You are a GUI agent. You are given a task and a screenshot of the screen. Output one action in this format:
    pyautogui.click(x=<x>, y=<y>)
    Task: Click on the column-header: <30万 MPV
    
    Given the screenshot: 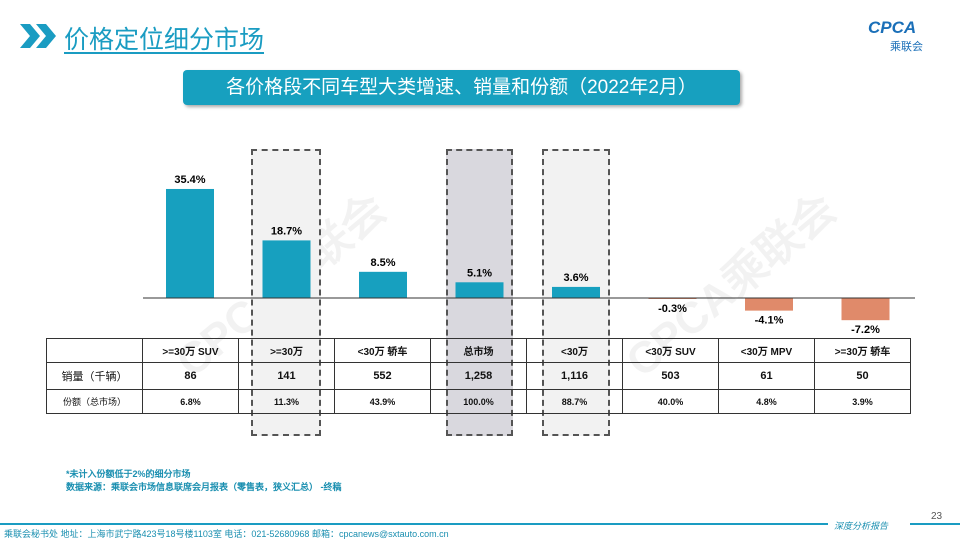 What is the action you would take?
    pyautogui.click(x=766, y=350)
    